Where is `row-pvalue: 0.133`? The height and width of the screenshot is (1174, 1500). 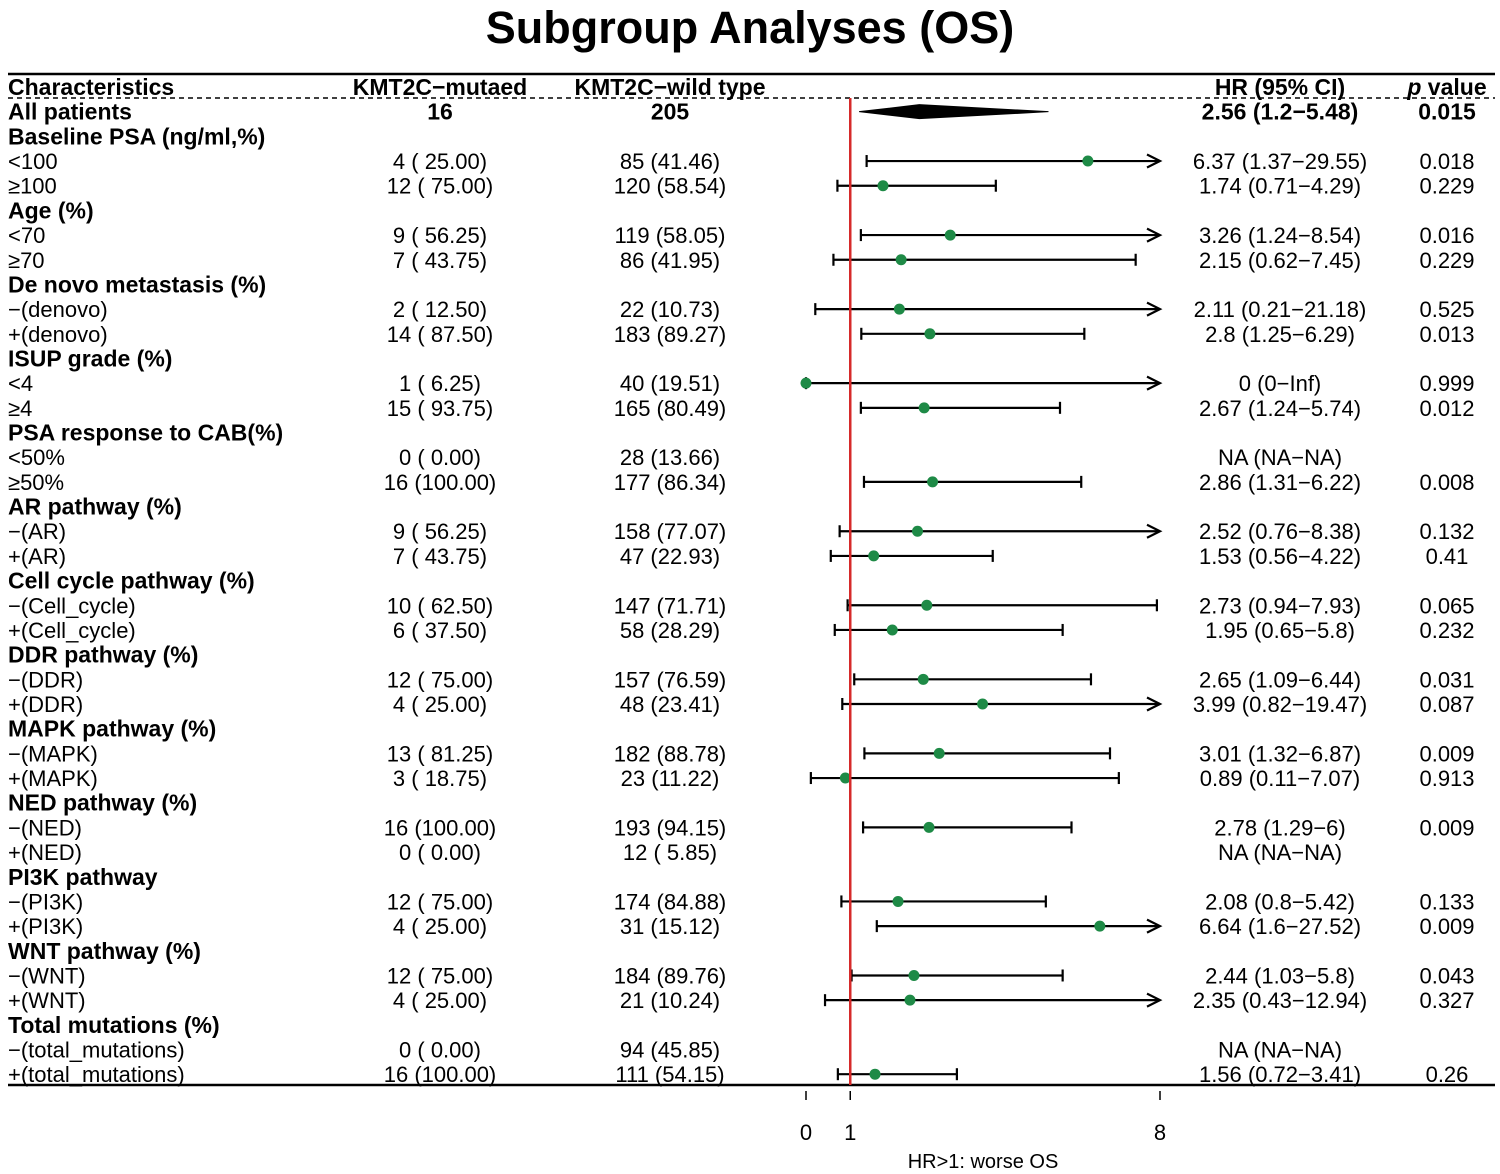 row-pvalue: 0.133 is located at coordinates (1446, 901).